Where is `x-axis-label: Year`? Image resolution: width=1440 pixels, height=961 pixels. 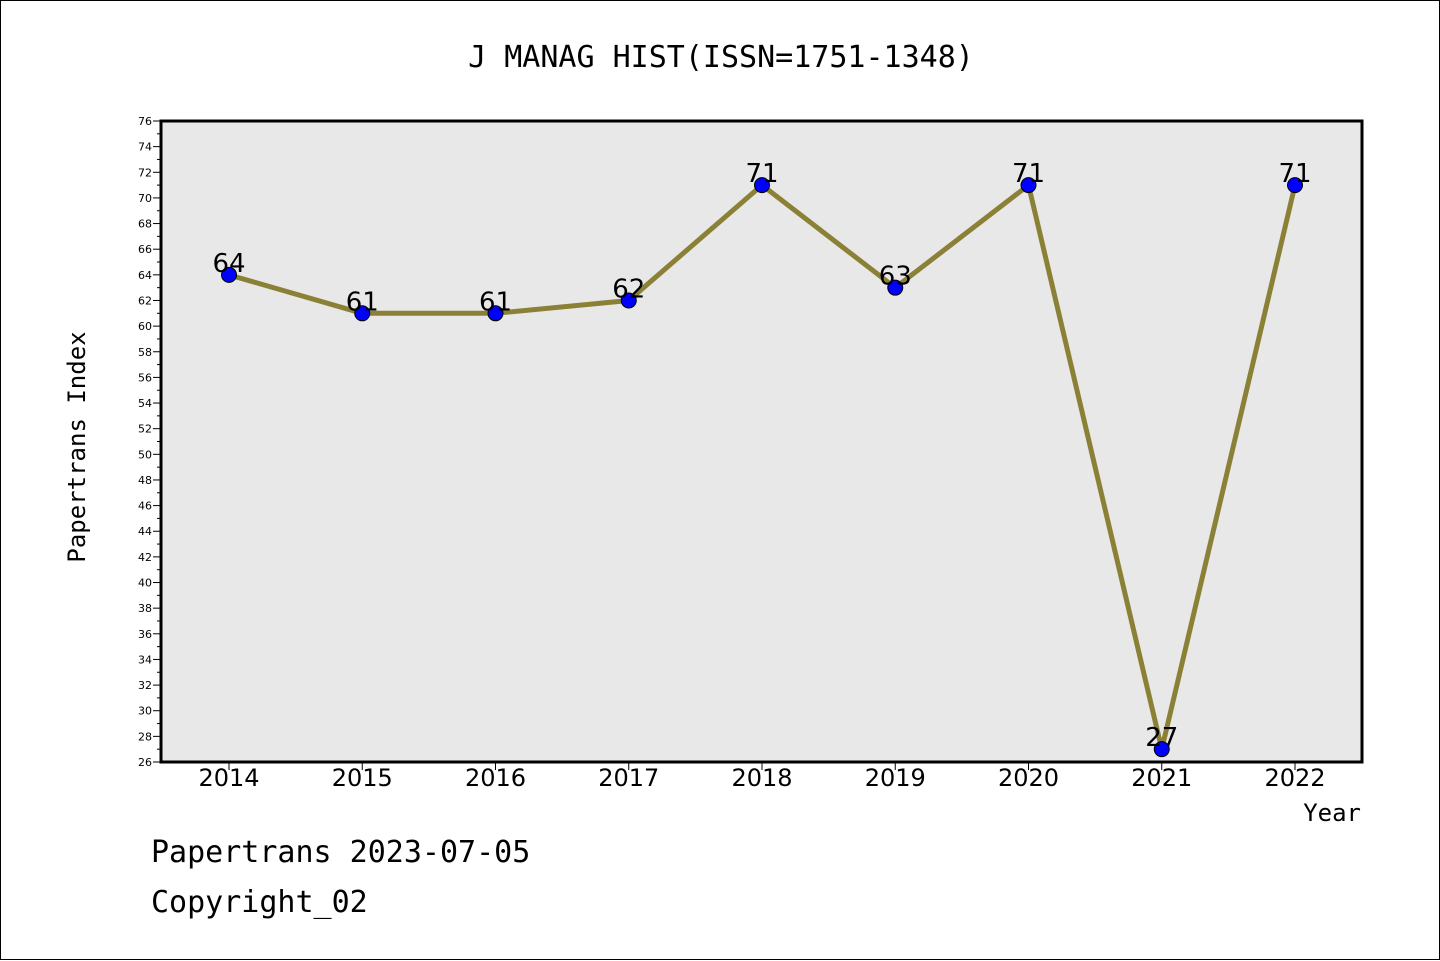 x-axis-label: Year is located at coordinates (1332, 813).